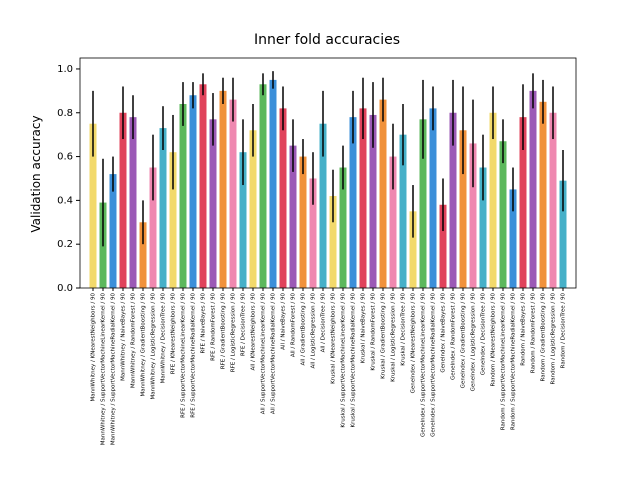  Describe the element at coordinates (214, 327) in the screenshot. I see `x-tick-label: RFE / RandomForest / 90` at that location.